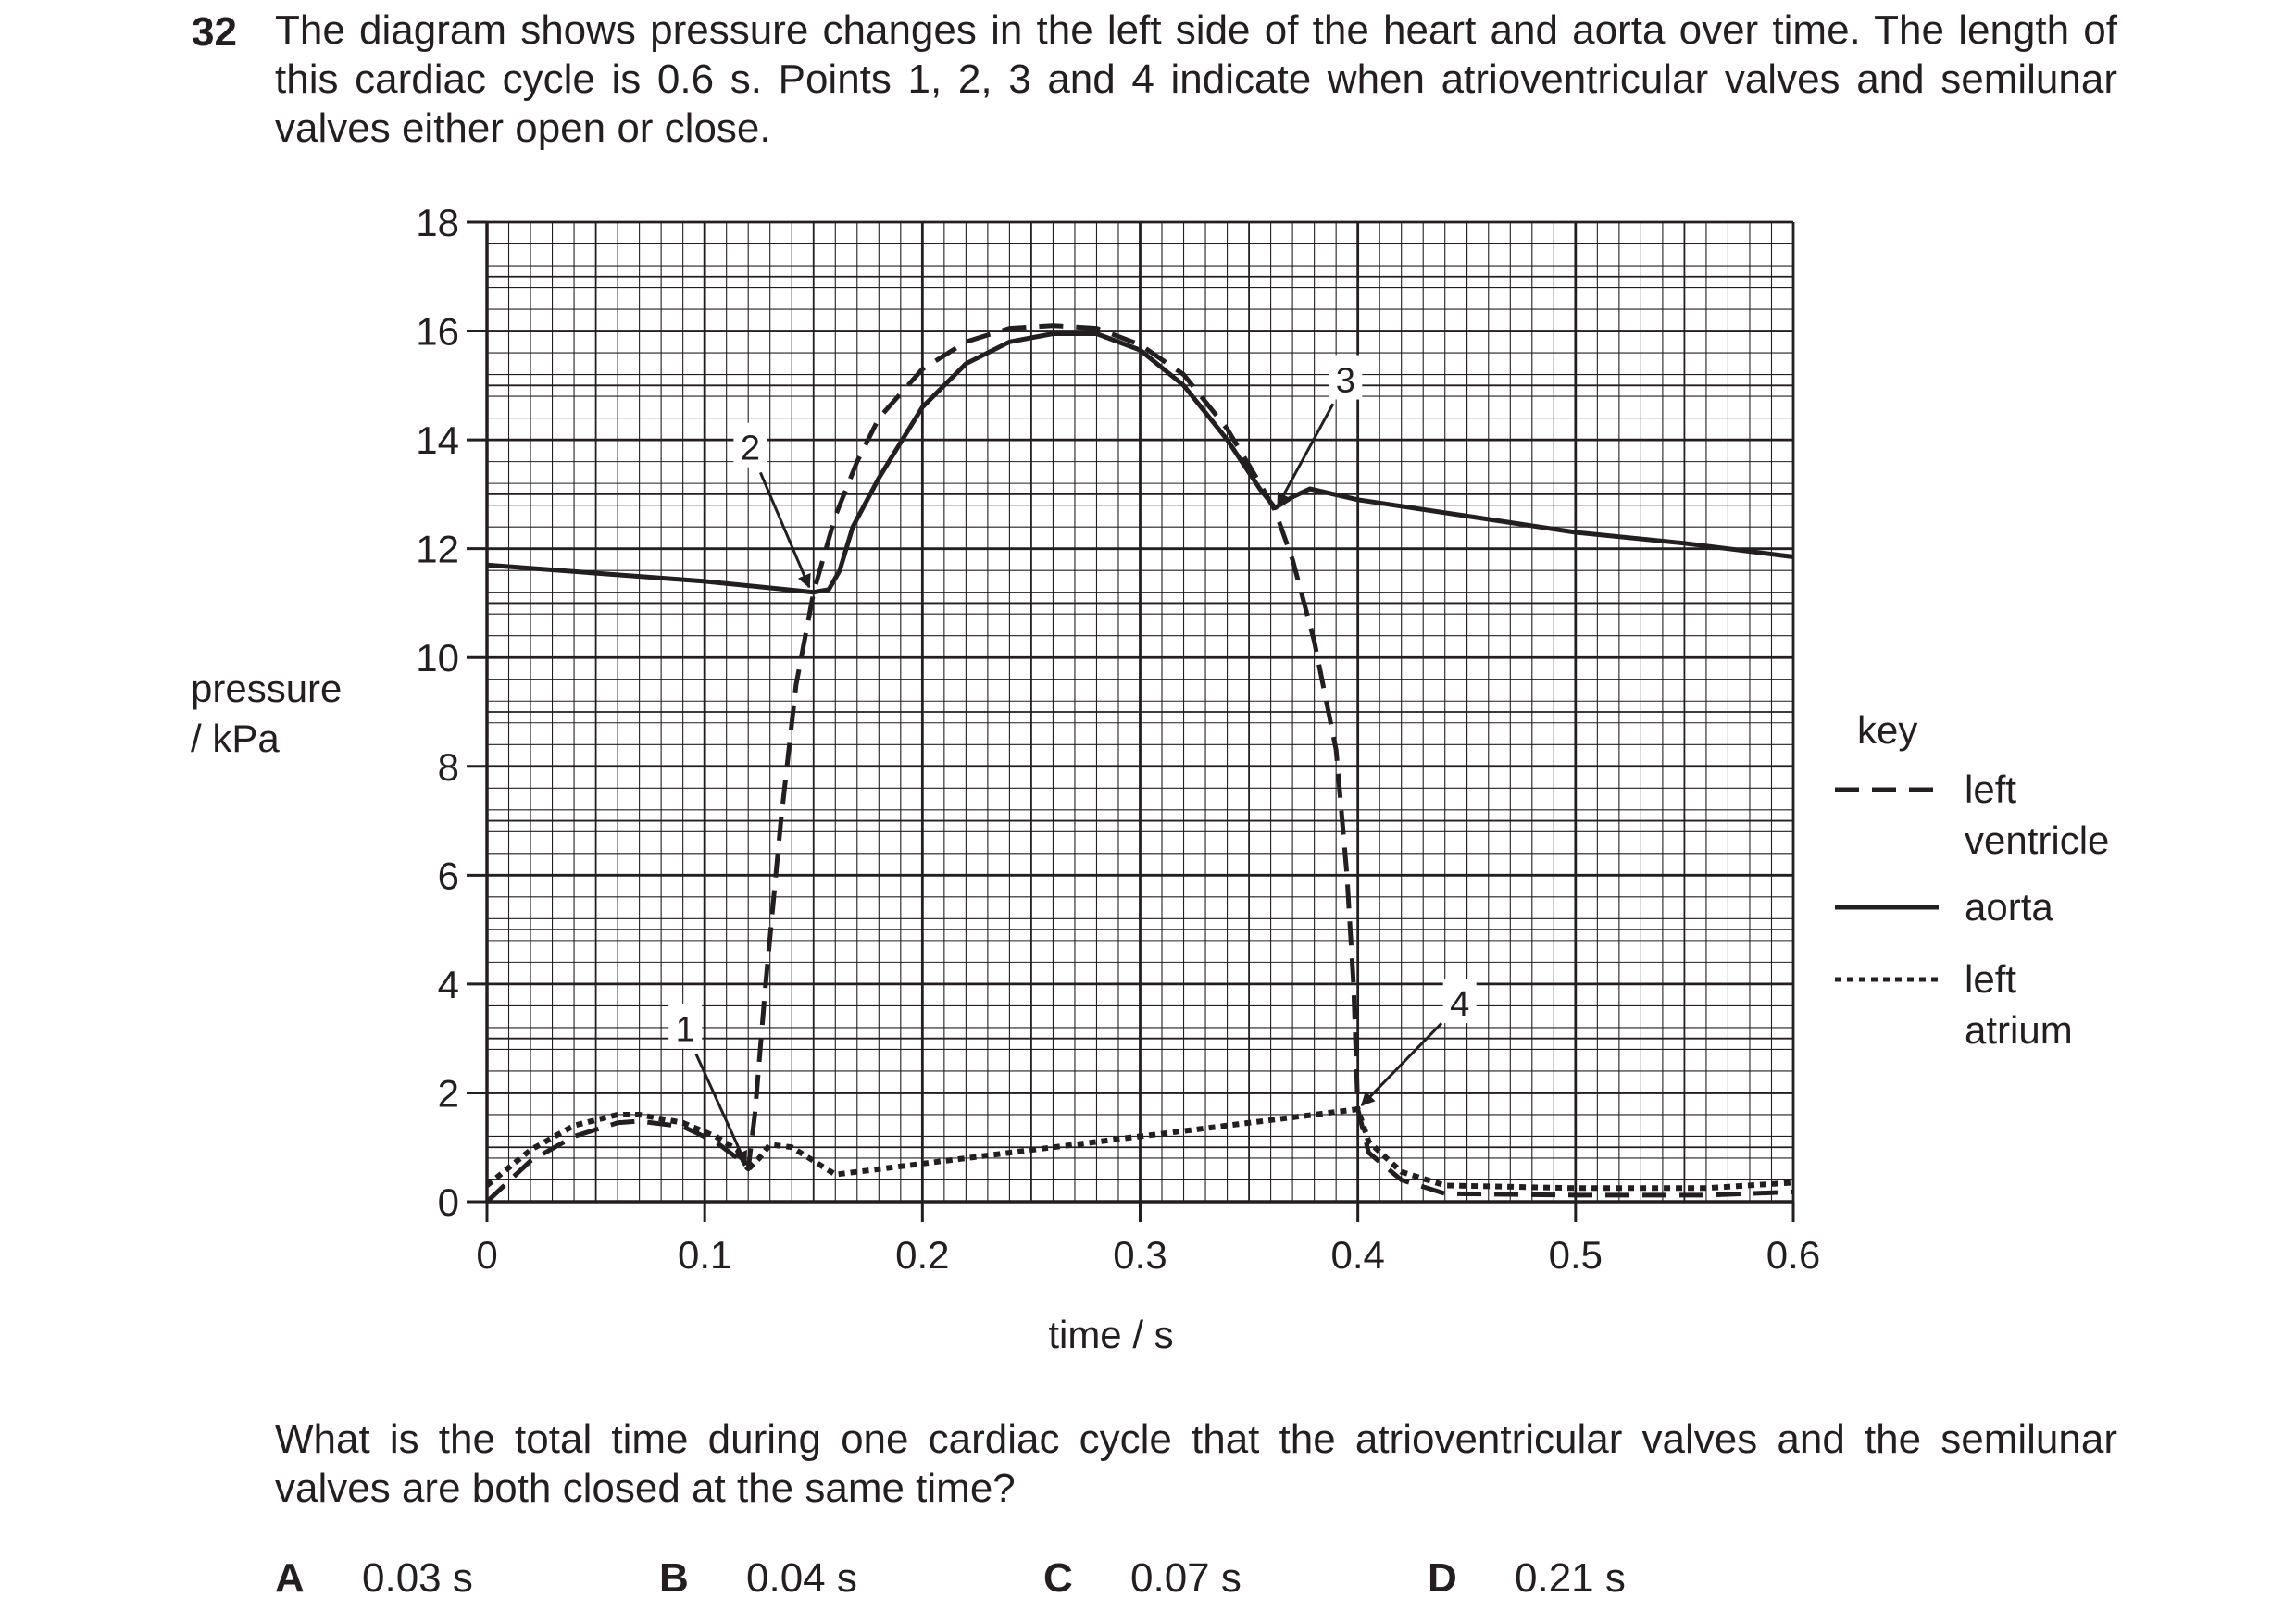 This screenshot has width=2296, height=1622. I want to click on x-tick-label: 0.1, so click(704, 1255).